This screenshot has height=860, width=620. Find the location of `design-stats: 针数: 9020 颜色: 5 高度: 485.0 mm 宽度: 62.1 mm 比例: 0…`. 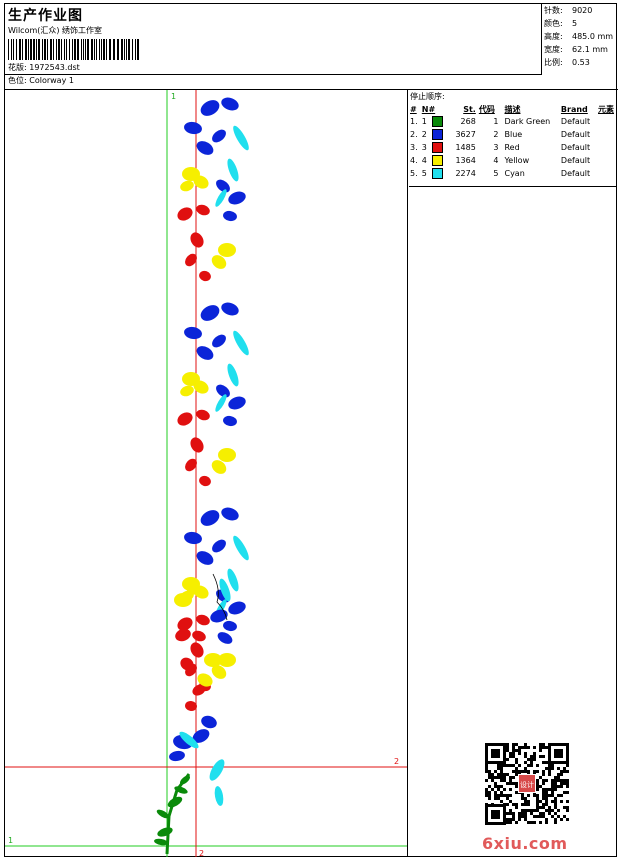

design-stats: 针数: 9020 颜色: 5 高度: 485.0 mm 宽度: 62.1 mm 比例: 0… is located at coordinates (579, 39).